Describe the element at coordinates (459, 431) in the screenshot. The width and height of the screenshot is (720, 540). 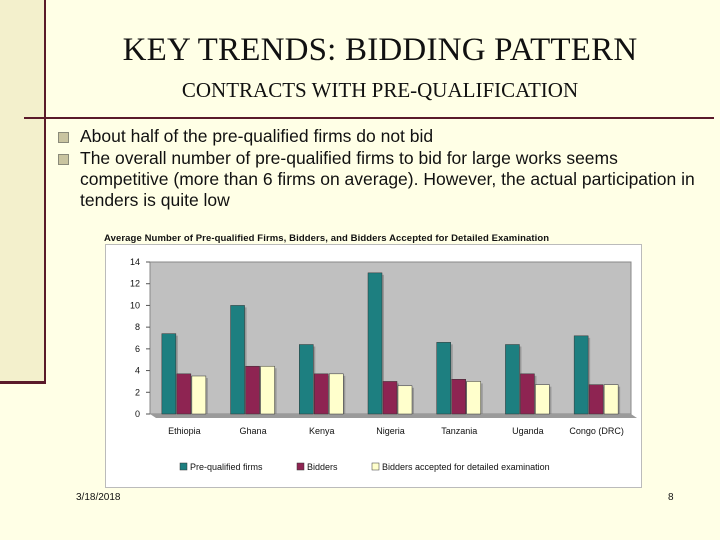
I see `x-tick-label: Tanzania` at that location.